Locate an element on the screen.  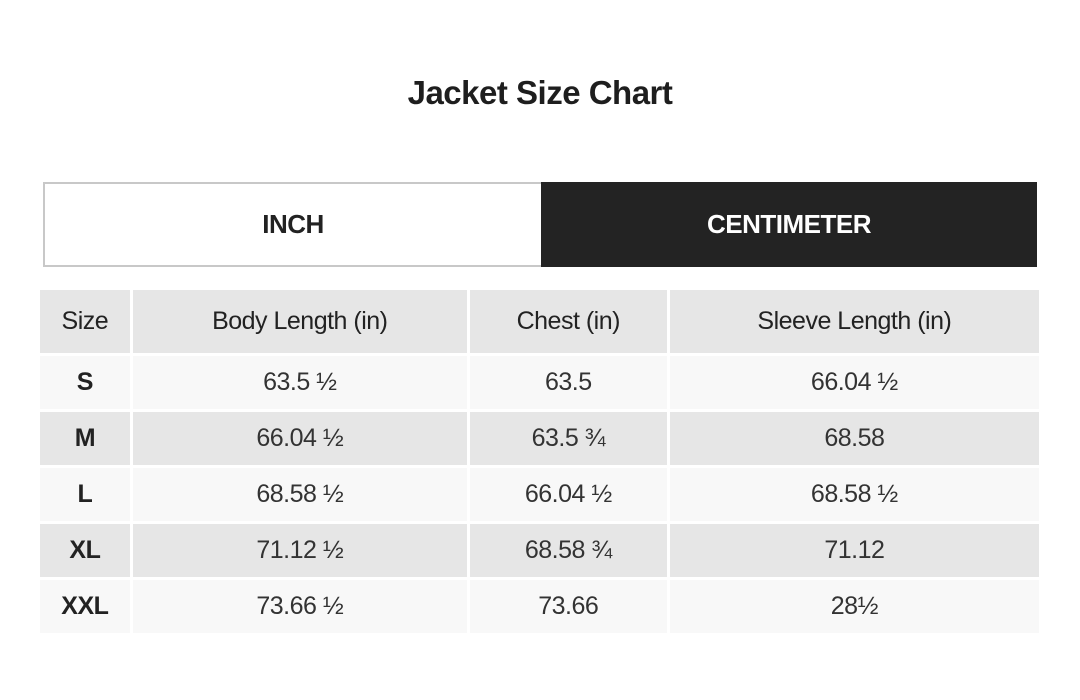
cell-chest: 68.58 ¾ is located at coordinates (568, 550).